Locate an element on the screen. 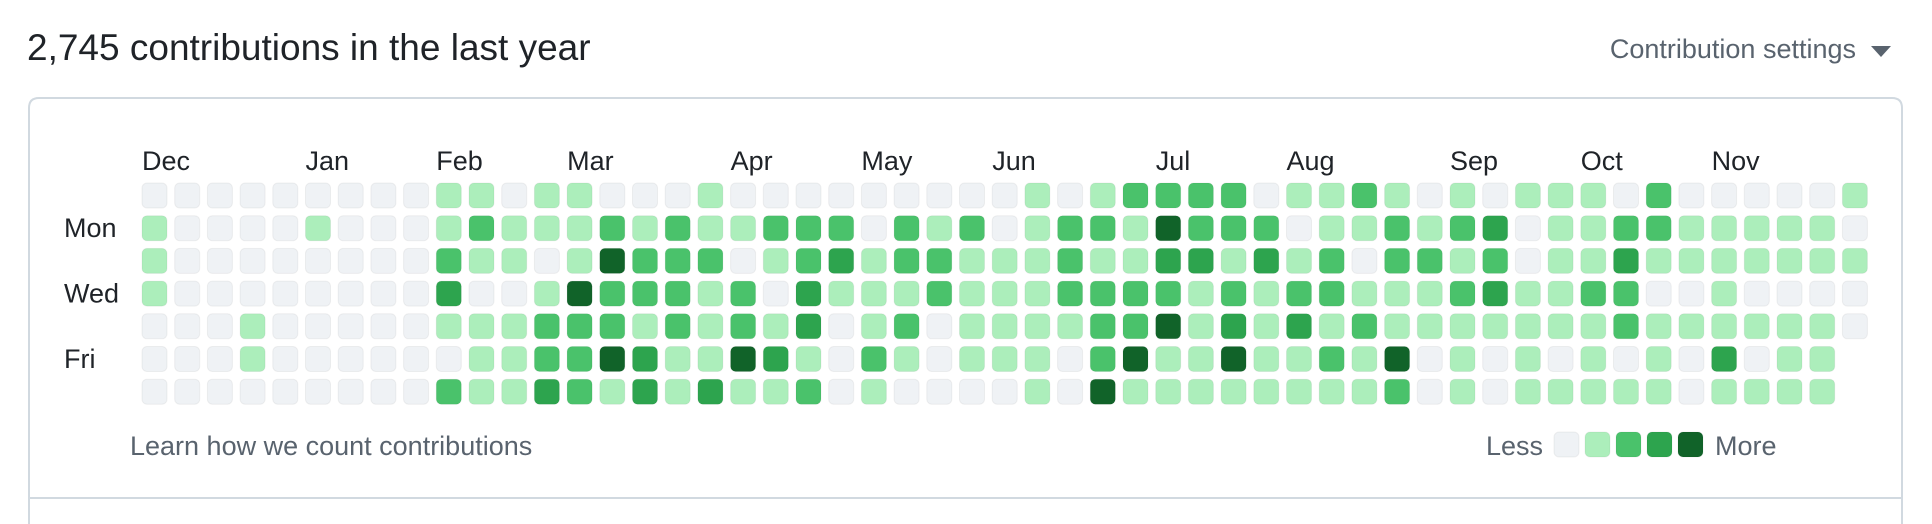 This screenshot has width=1932, height=524. month-label: Oct is located at coordinates (1602, 161).